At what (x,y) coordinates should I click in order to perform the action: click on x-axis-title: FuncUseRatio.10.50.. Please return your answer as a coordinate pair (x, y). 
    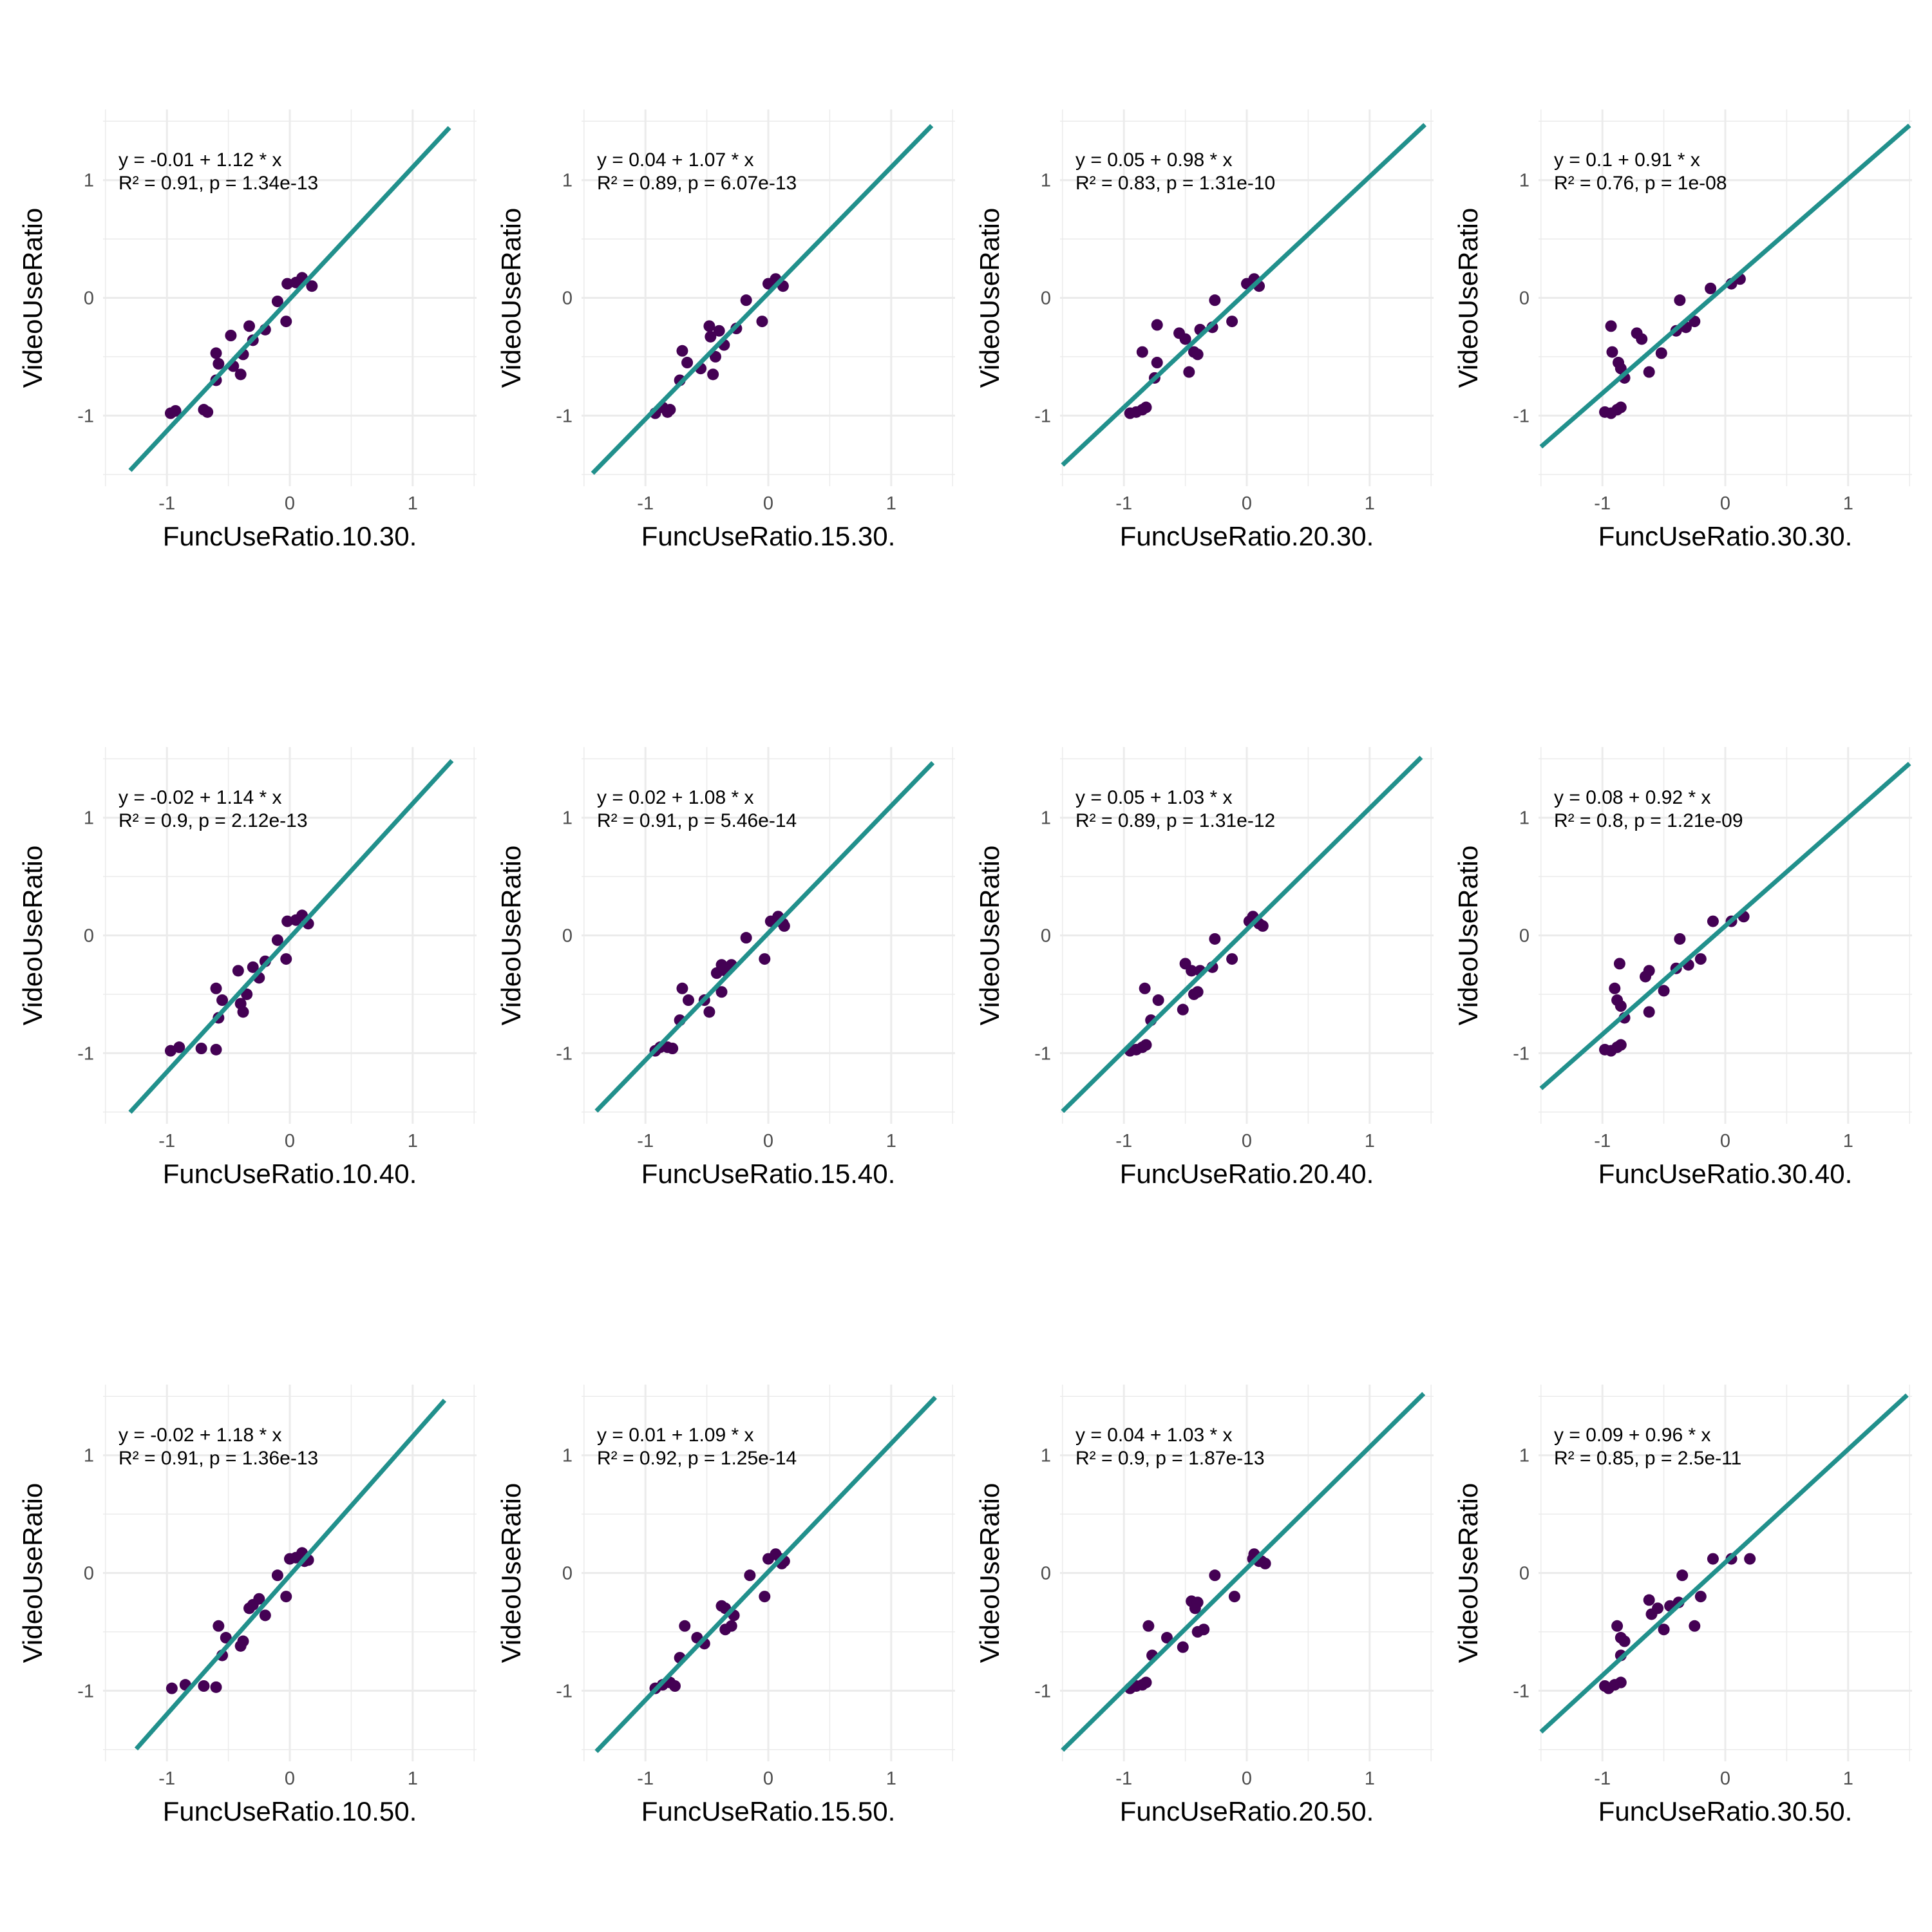
    Looking at the image, I should click on (290, 1811).